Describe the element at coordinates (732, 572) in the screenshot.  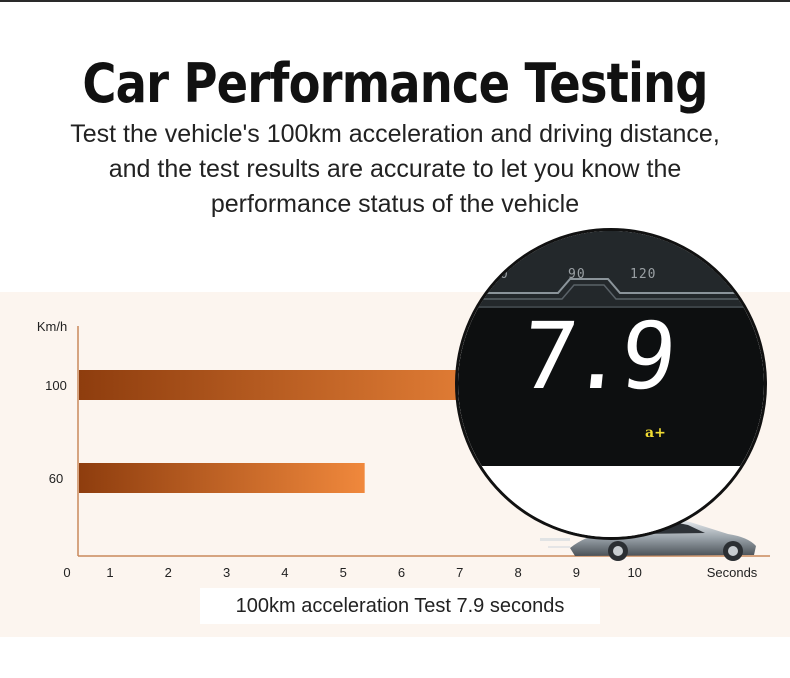
I see `x-axis-label: Seconds` at that location.